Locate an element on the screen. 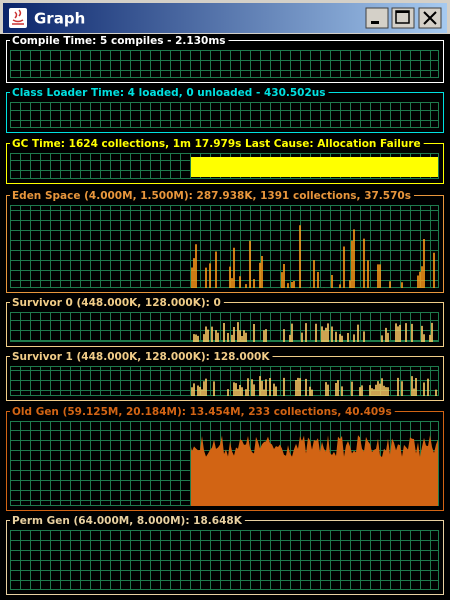 This screenshot has width=450, height=600. panel-label: Perm Gen (64.000M, 8.000M): 18.648K is located at coordinates (127, 521).